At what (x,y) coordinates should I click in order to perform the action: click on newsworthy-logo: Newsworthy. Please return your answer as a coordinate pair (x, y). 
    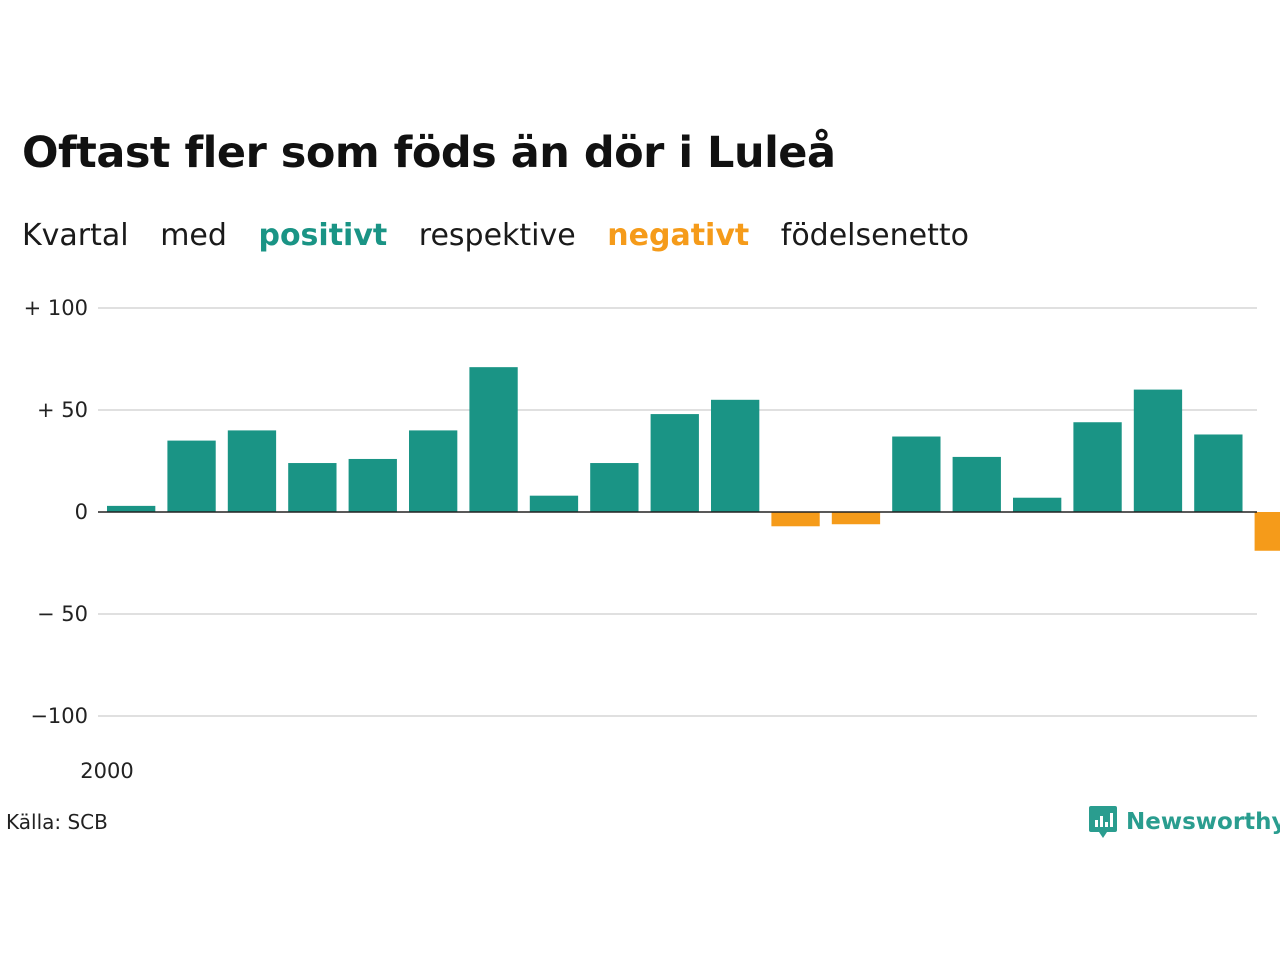
    Looking at the image, I should click on (1184, 822).